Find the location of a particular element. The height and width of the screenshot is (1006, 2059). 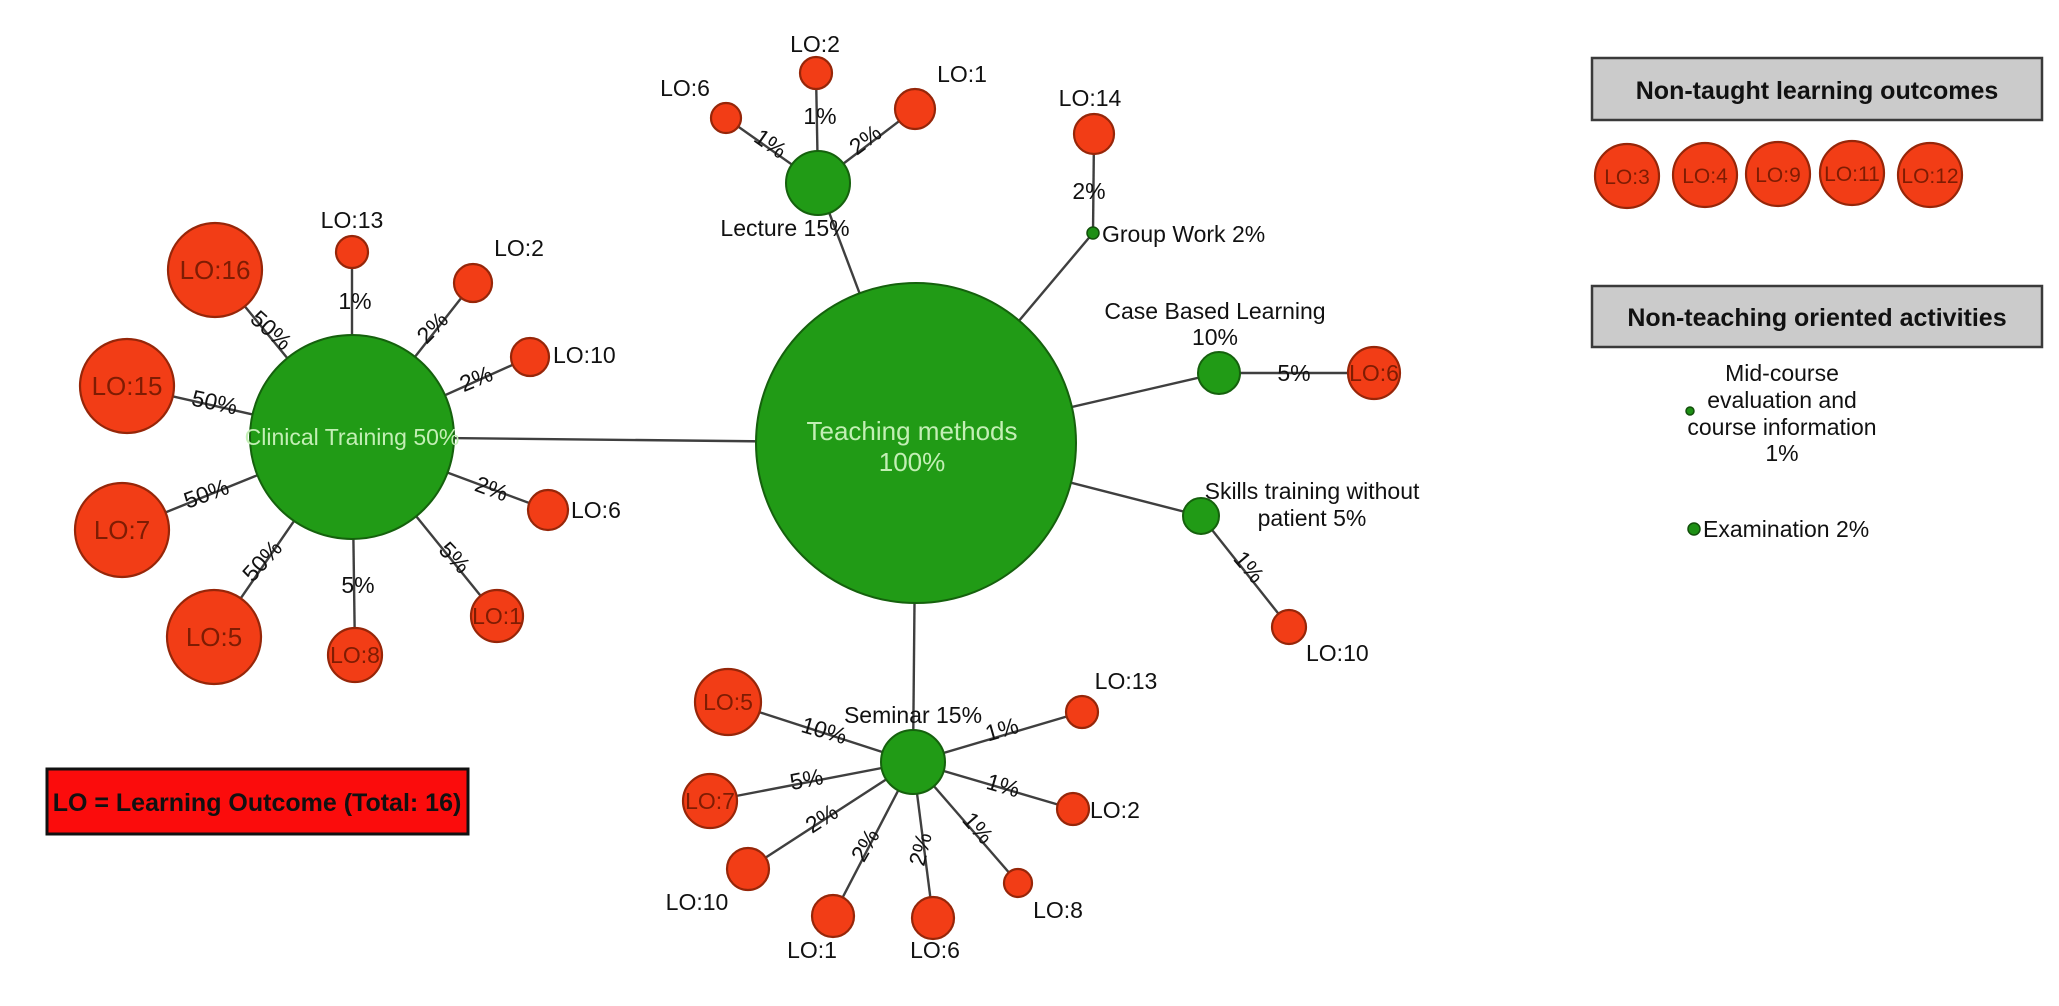

teaching-methods-circle is located at coordinates (916, 443).